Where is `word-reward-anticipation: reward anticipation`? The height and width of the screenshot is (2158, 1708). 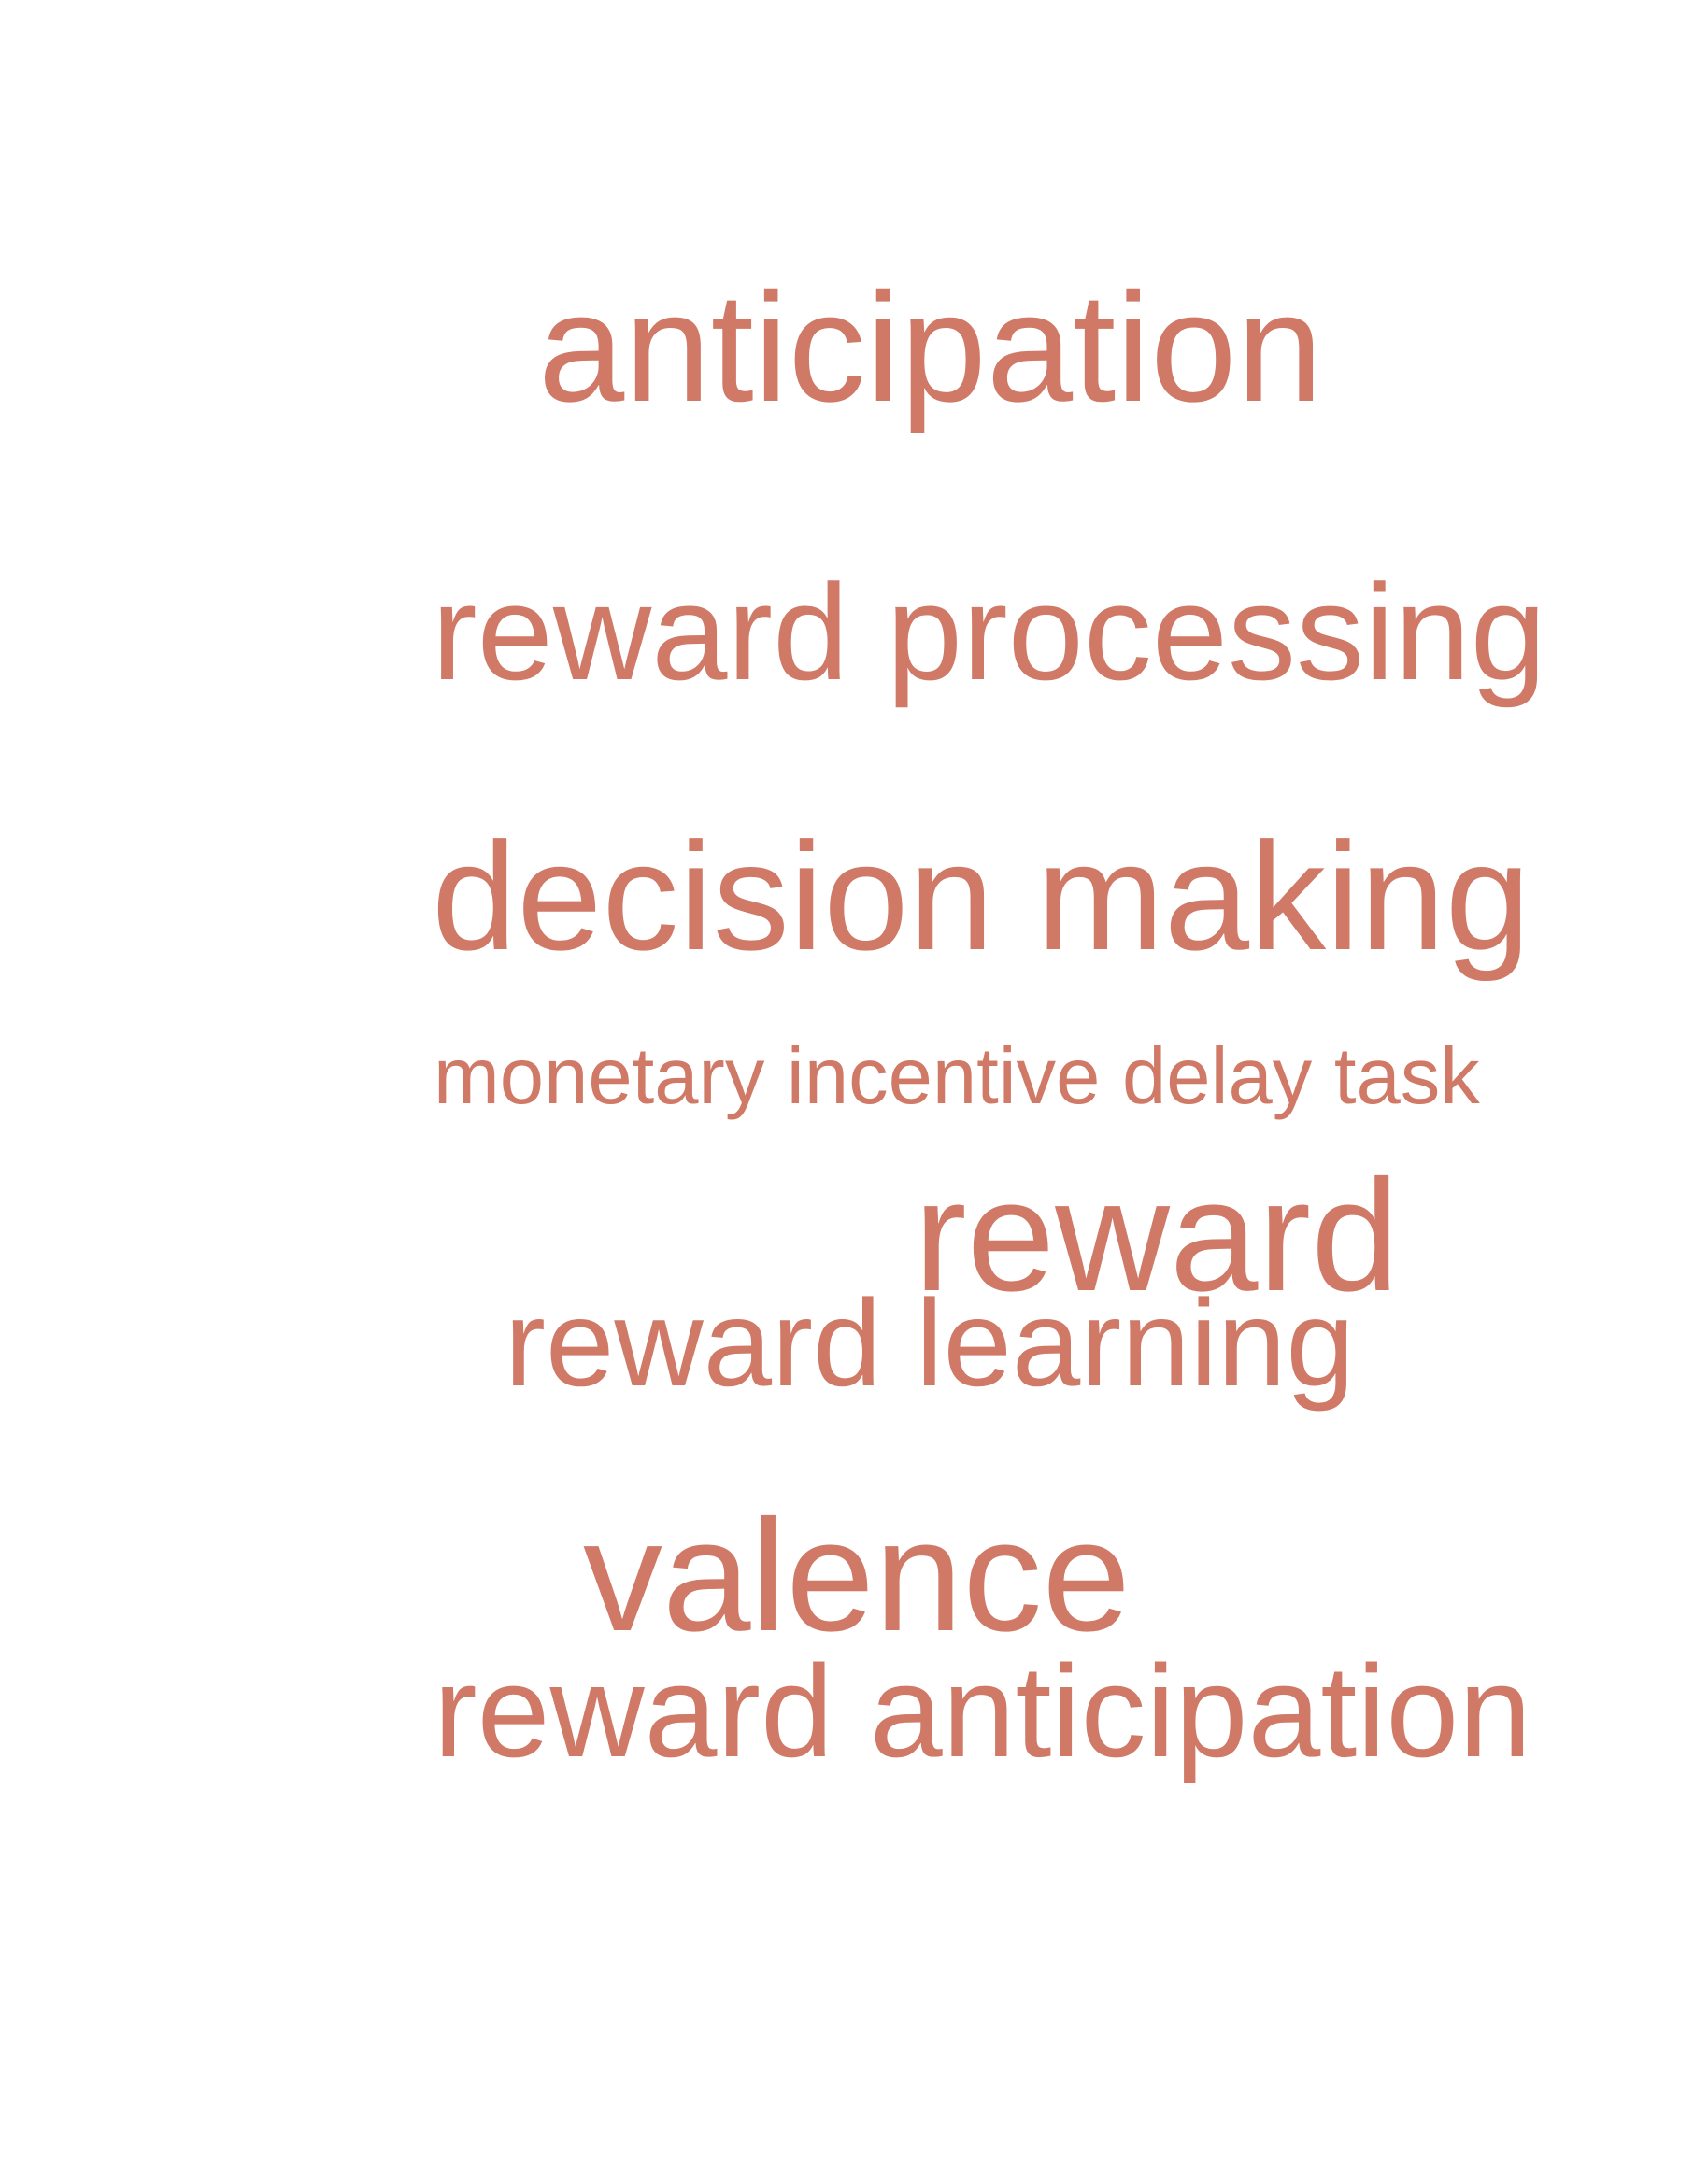 word-reward-anticipation: reward anticipation is located at coordinates (983, 1711).